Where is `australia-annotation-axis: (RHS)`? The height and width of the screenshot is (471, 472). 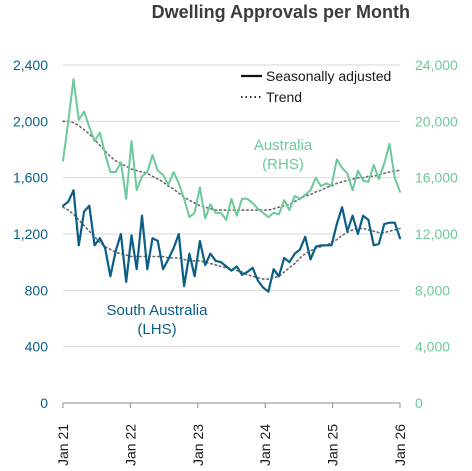
australia-annotation-axis: (RHS) is located at coordinates (283, 164).